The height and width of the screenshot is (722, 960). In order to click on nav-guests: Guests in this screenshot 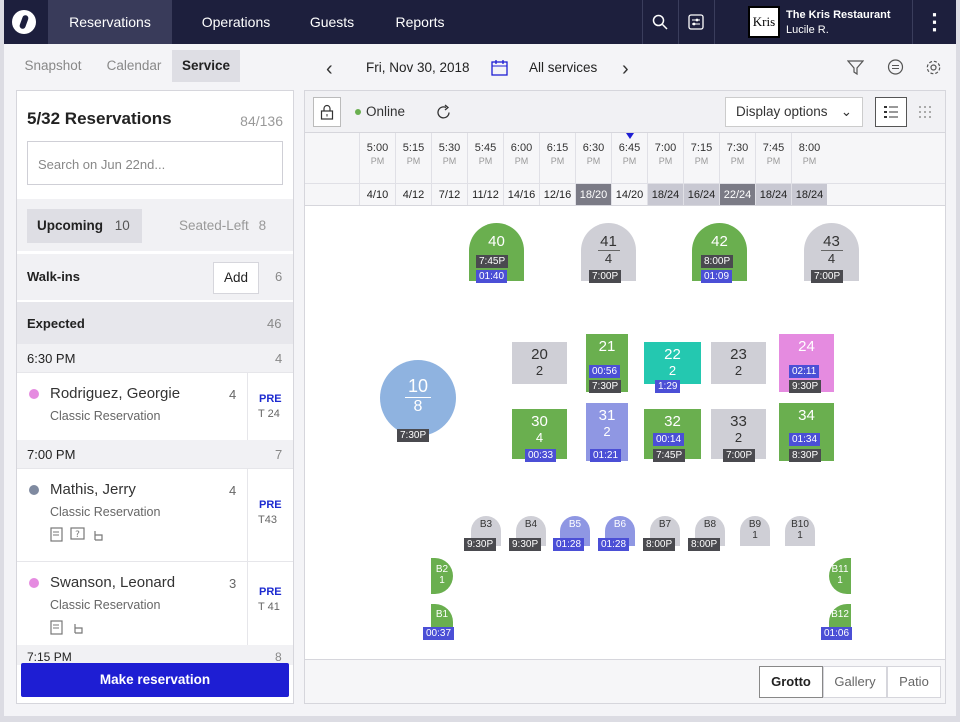, I will do `click(332, 22)`.